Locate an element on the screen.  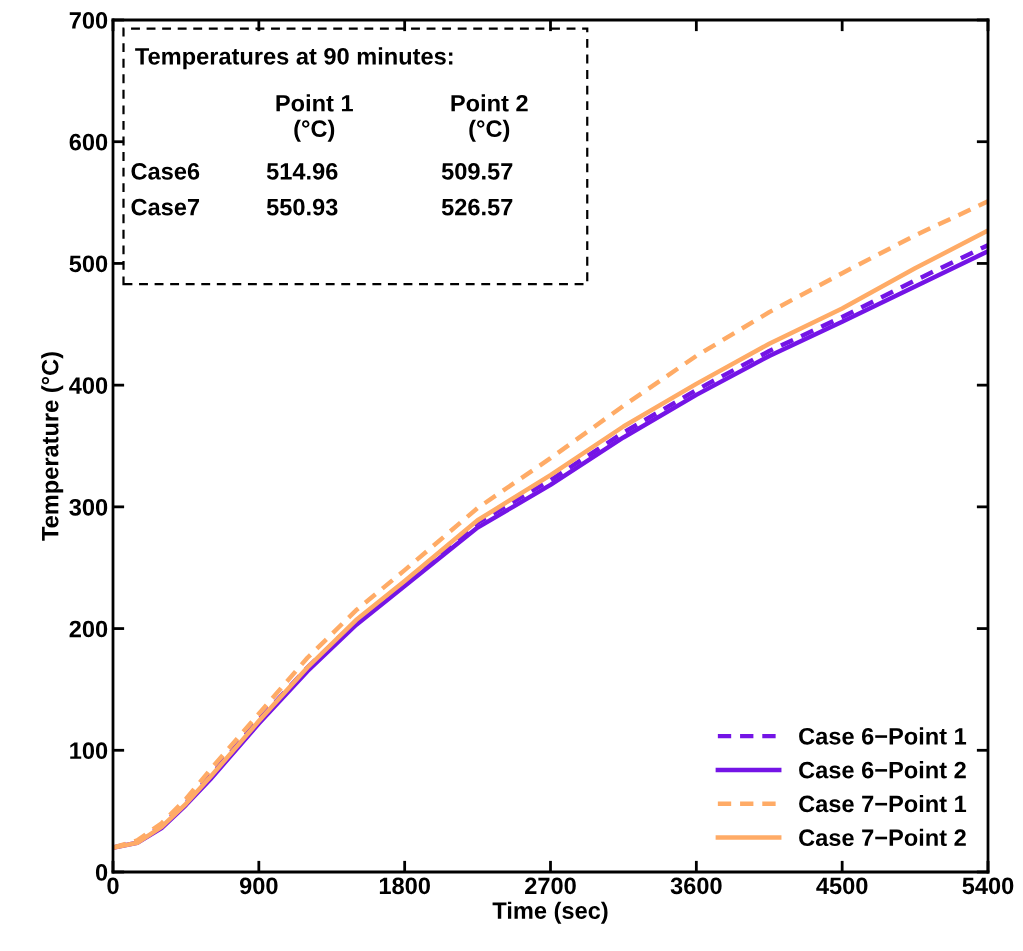
y-tick-label: 700 is located at coordinates (88, 20).